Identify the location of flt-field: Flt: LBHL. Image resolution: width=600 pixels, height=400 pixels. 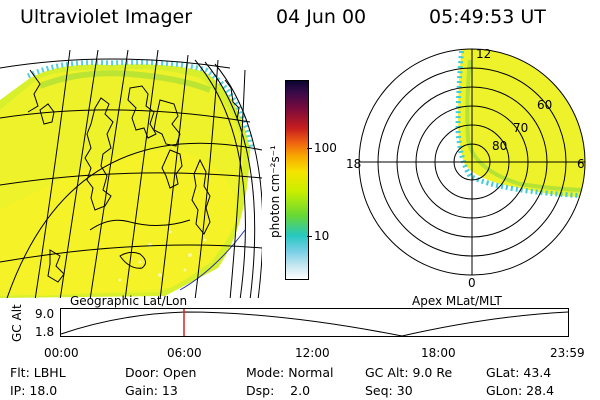
(38, 372).